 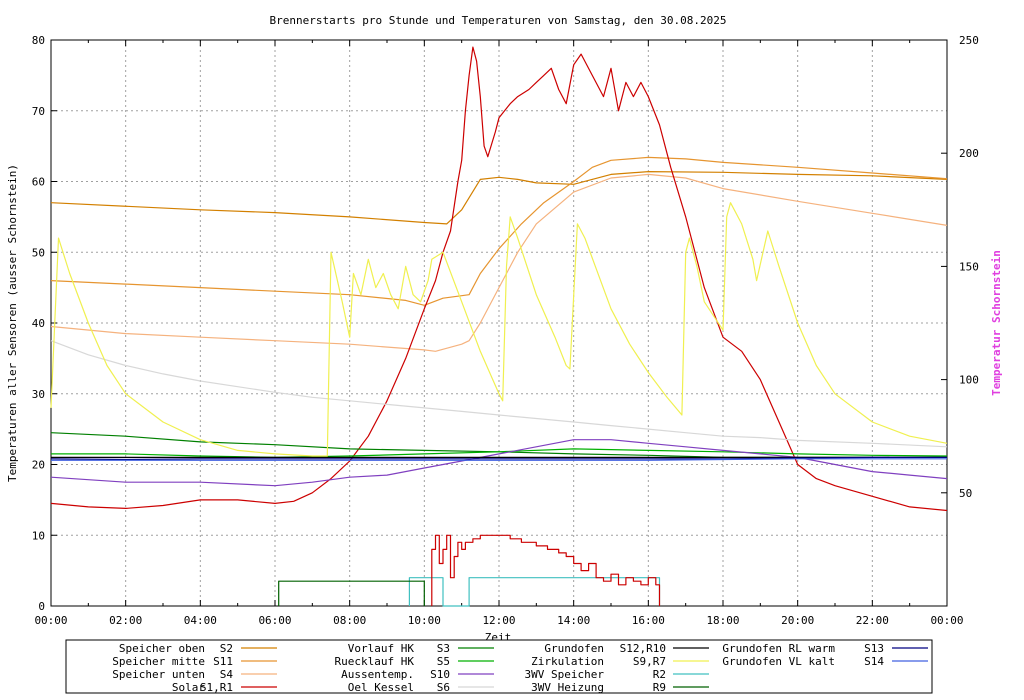 I want to click on y-tick-label: 60, so click(x=38, y=182).